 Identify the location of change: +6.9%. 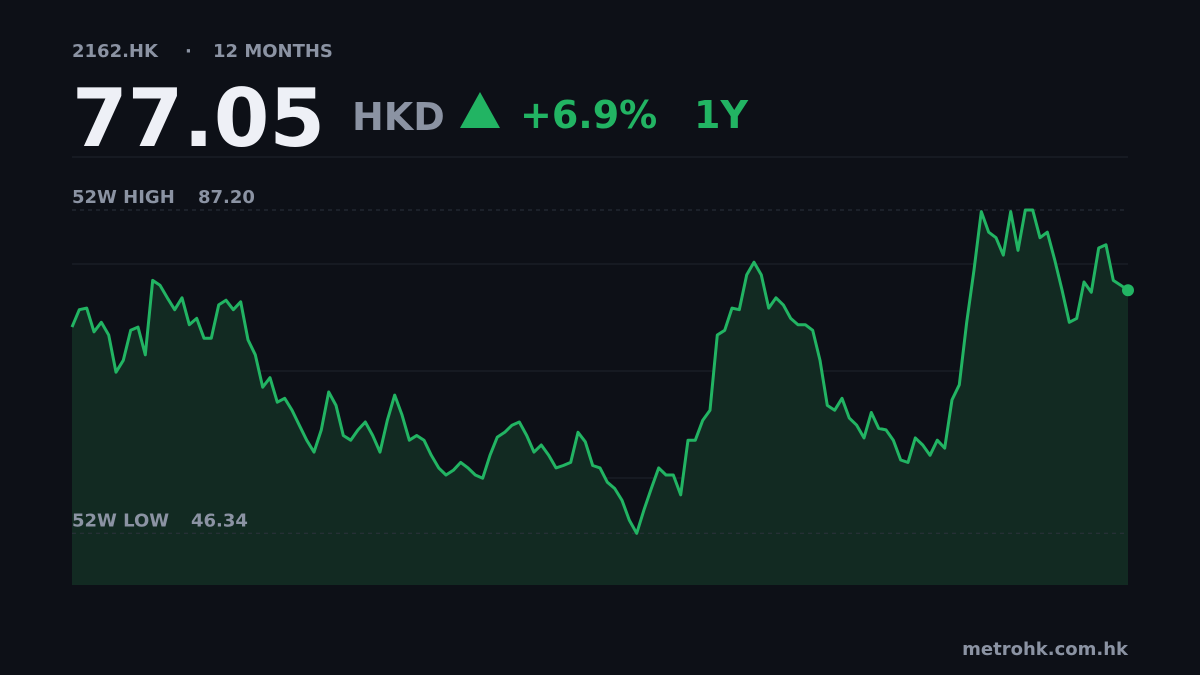
(588, 115).